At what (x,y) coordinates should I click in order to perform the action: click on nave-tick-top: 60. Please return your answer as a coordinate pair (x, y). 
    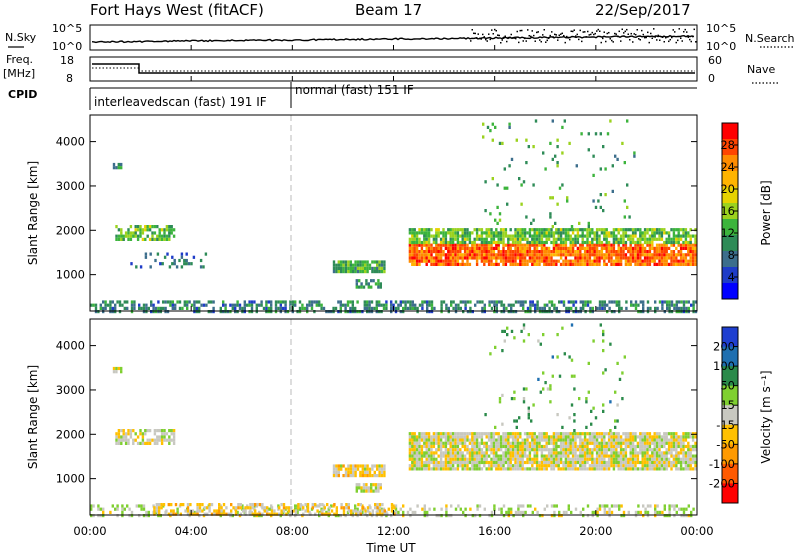
    Looking at the image, I should click on (715, 60).